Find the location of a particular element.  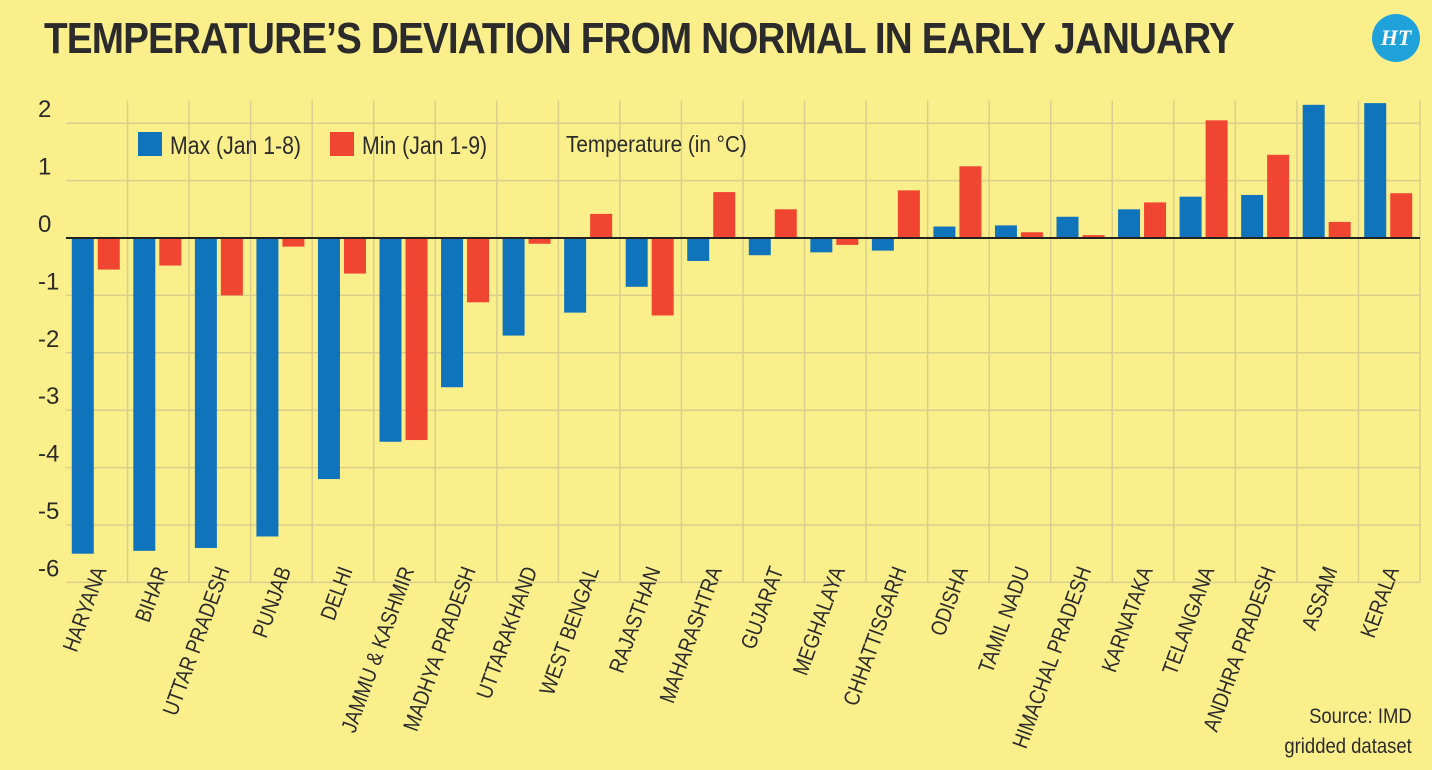

legend-label: Min (Jan 1-9) is located at coordinates (424, 145).